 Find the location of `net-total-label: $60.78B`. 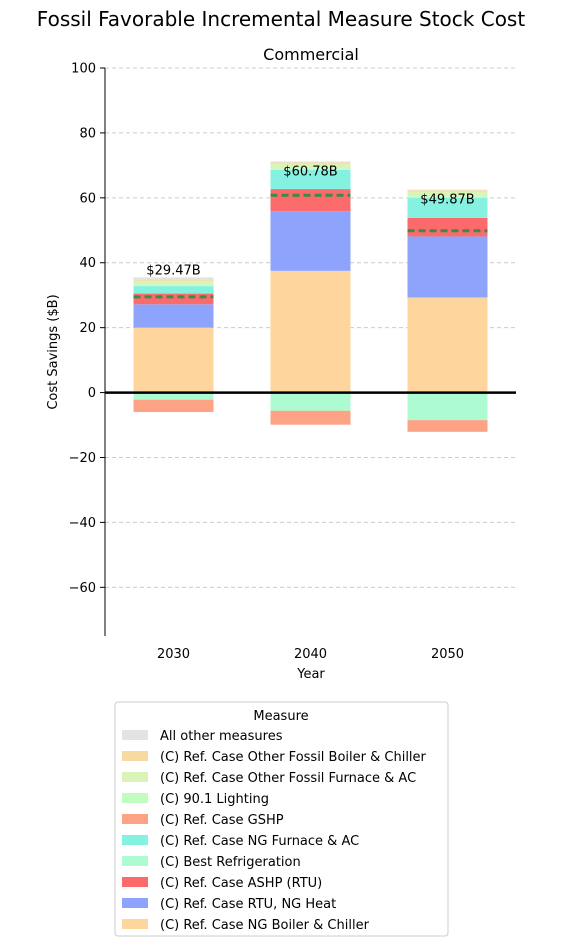

net-total-label: $60.78B is located at coordinates (310, 171).